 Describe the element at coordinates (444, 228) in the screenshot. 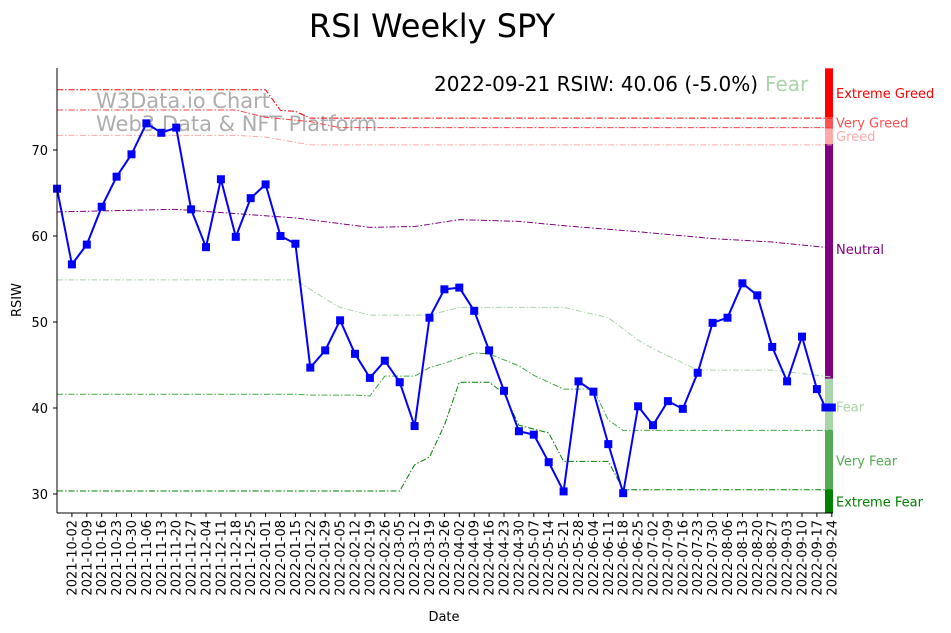

I see `threshold-neutral` at that location.